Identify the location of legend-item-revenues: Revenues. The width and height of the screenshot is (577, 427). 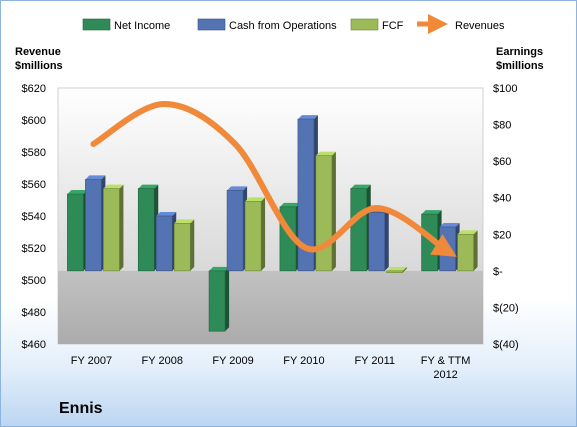
(461, 24).